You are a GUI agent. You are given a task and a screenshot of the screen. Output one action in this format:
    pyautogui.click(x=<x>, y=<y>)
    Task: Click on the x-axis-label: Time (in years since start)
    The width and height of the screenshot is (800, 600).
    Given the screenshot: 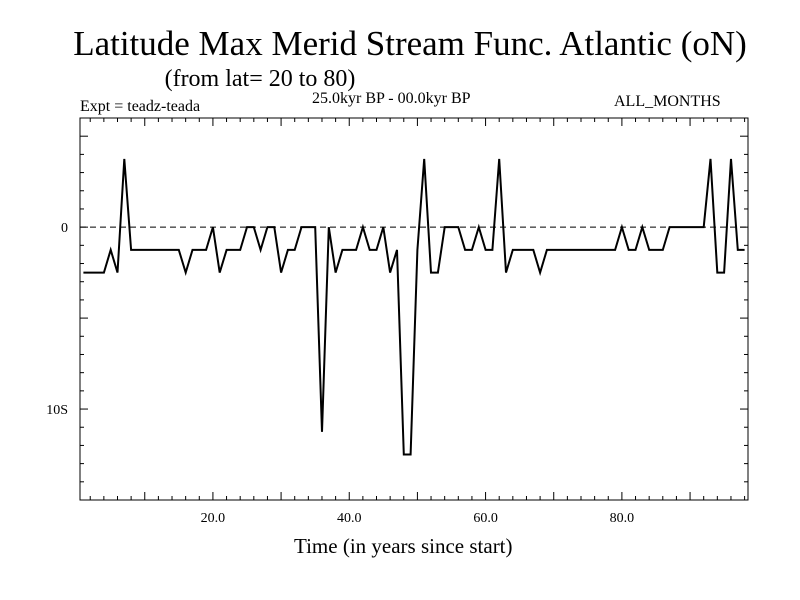 What is the action you would take?
    pyautogui.click(x=403, y=546)
    